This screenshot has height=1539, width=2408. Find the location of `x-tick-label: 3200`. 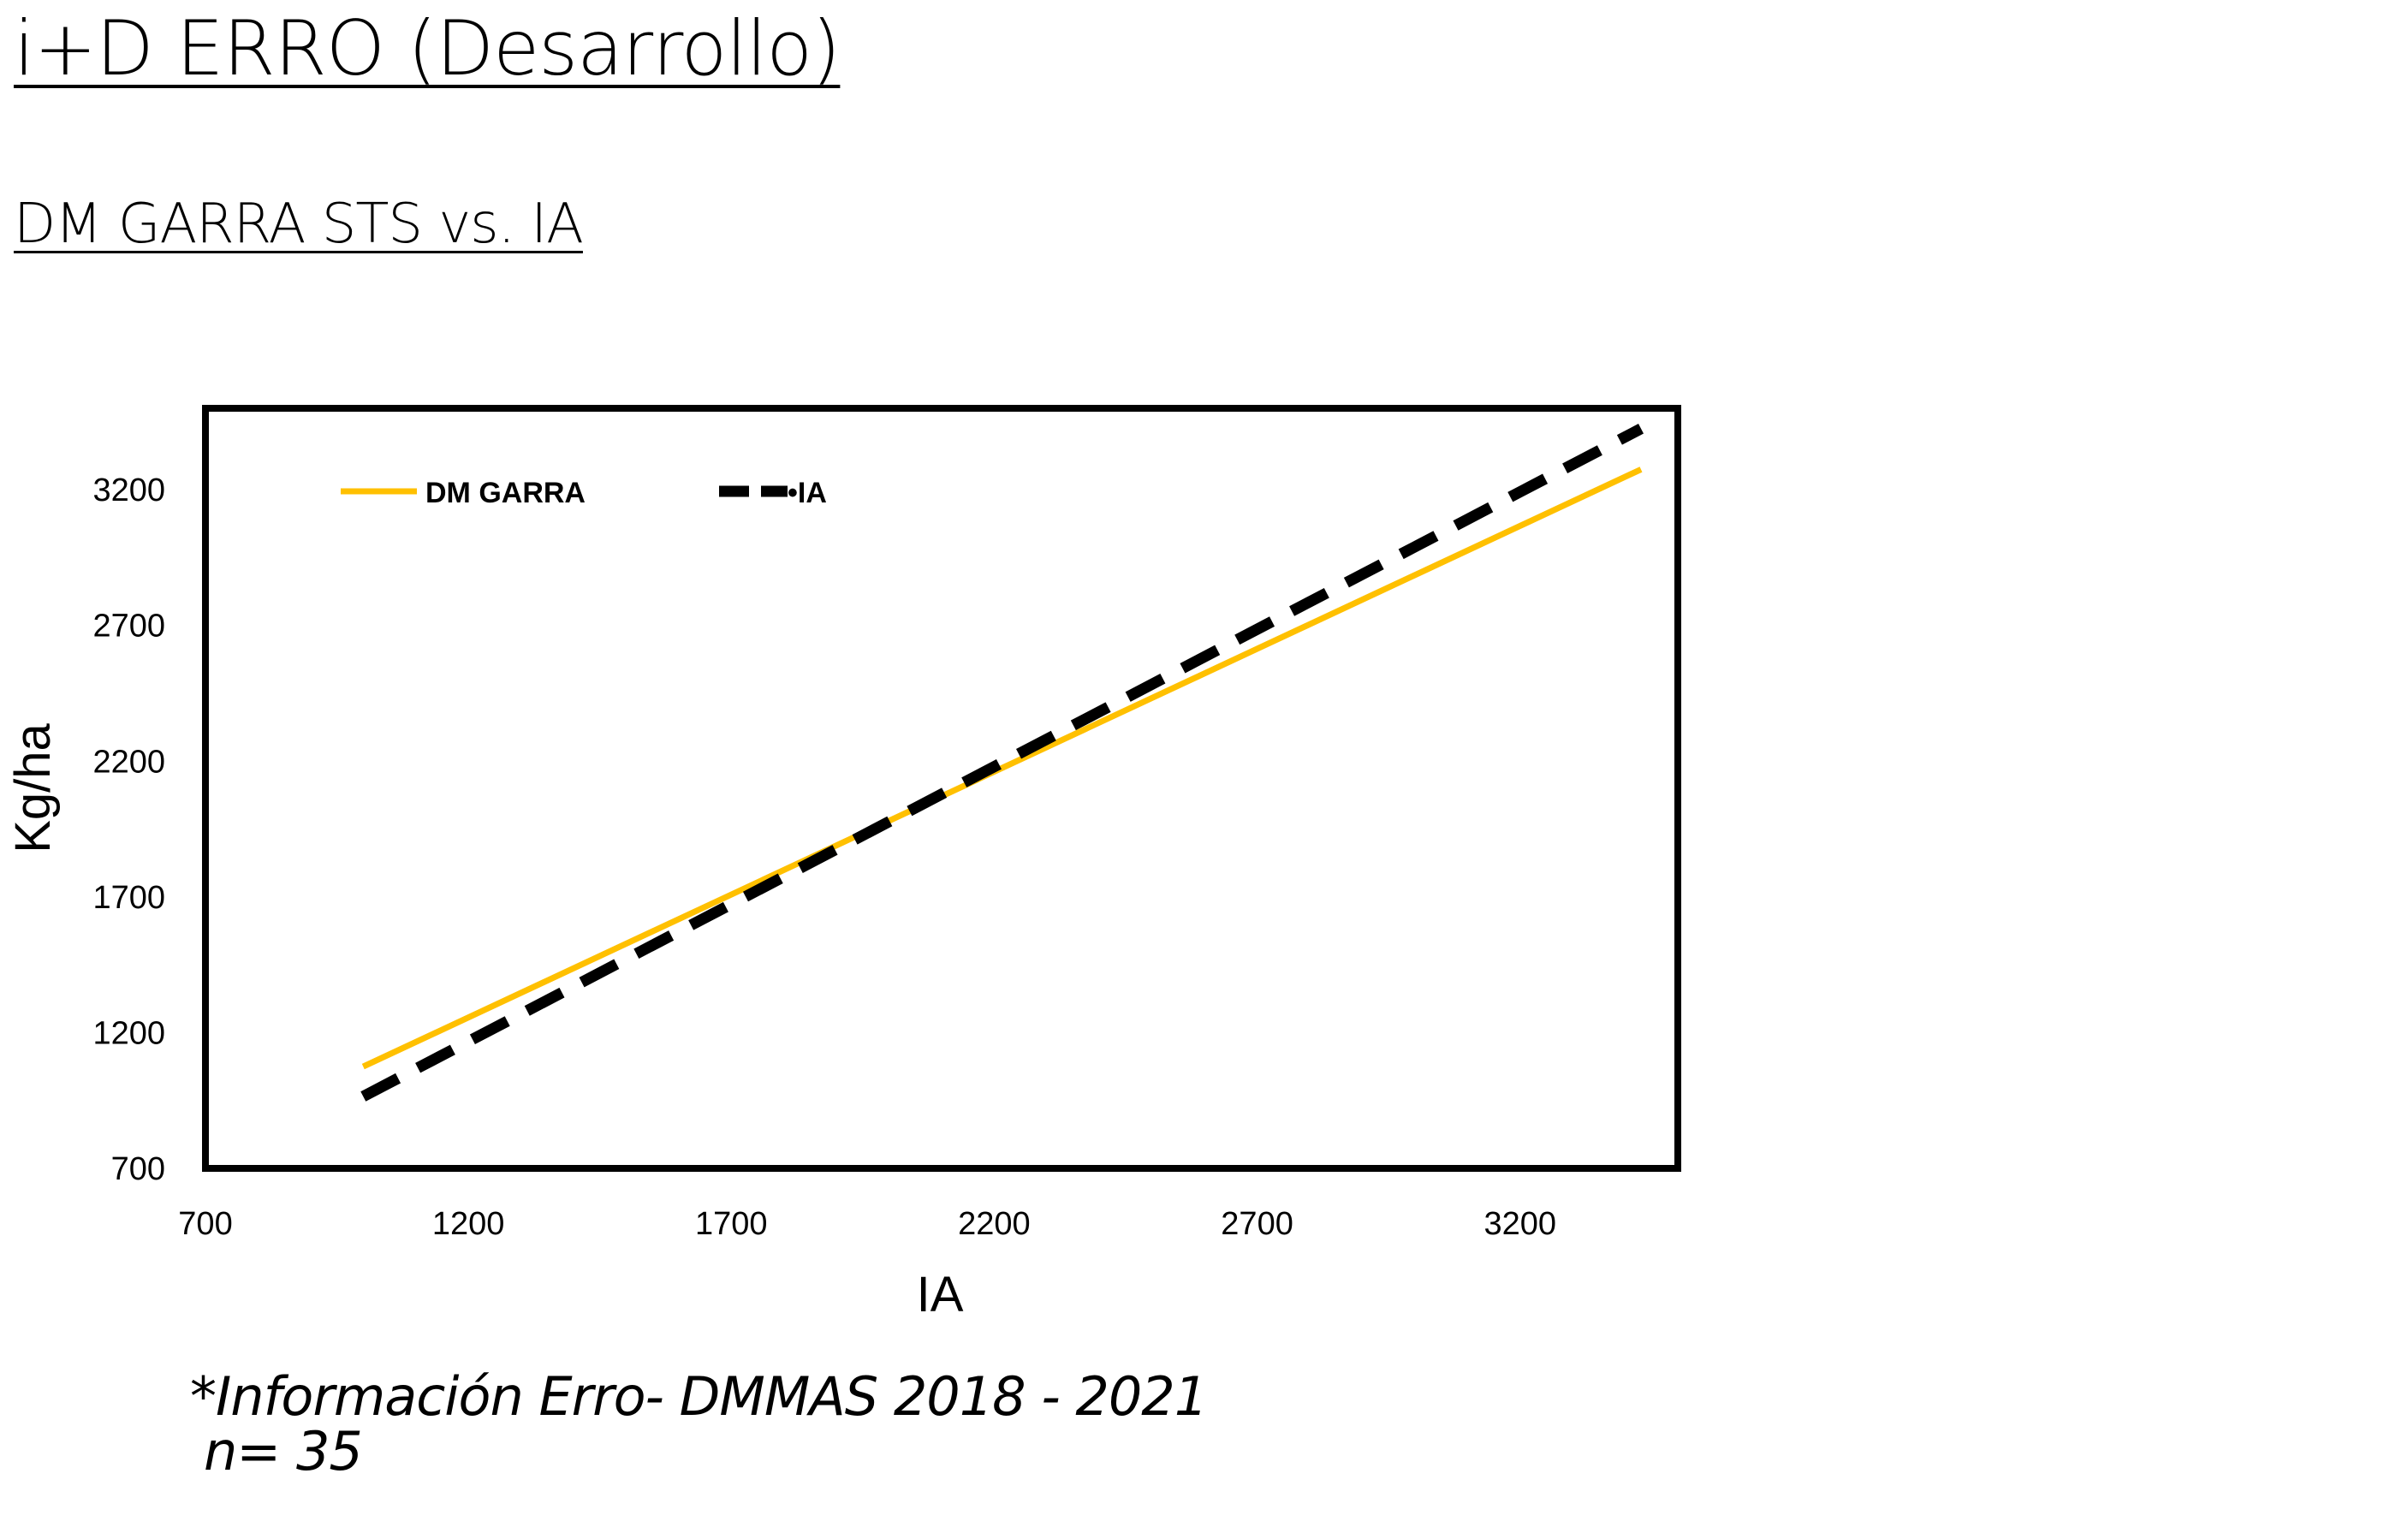

x-tick-label: 3200 is located at coordinates (1519, 1224).